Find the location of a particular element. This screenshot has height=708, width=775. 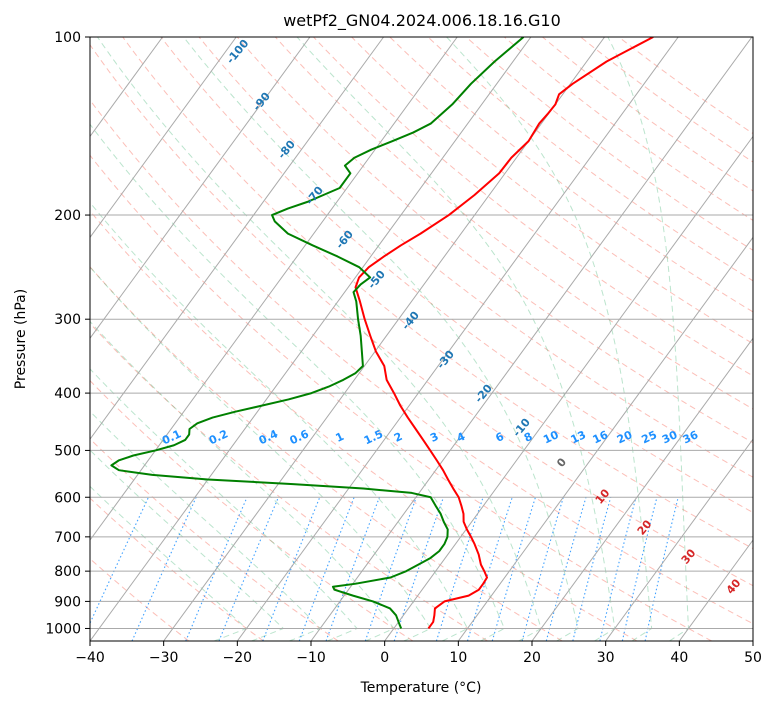

y-tick-label: 200 is located at coordinates (67, 216).